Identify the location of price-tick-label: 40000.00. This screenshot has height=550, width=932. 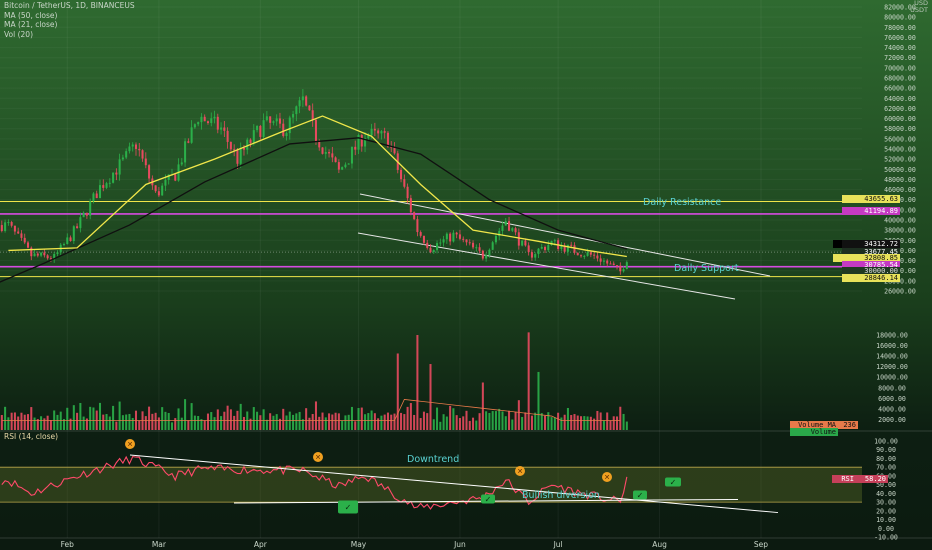
(900, 221).